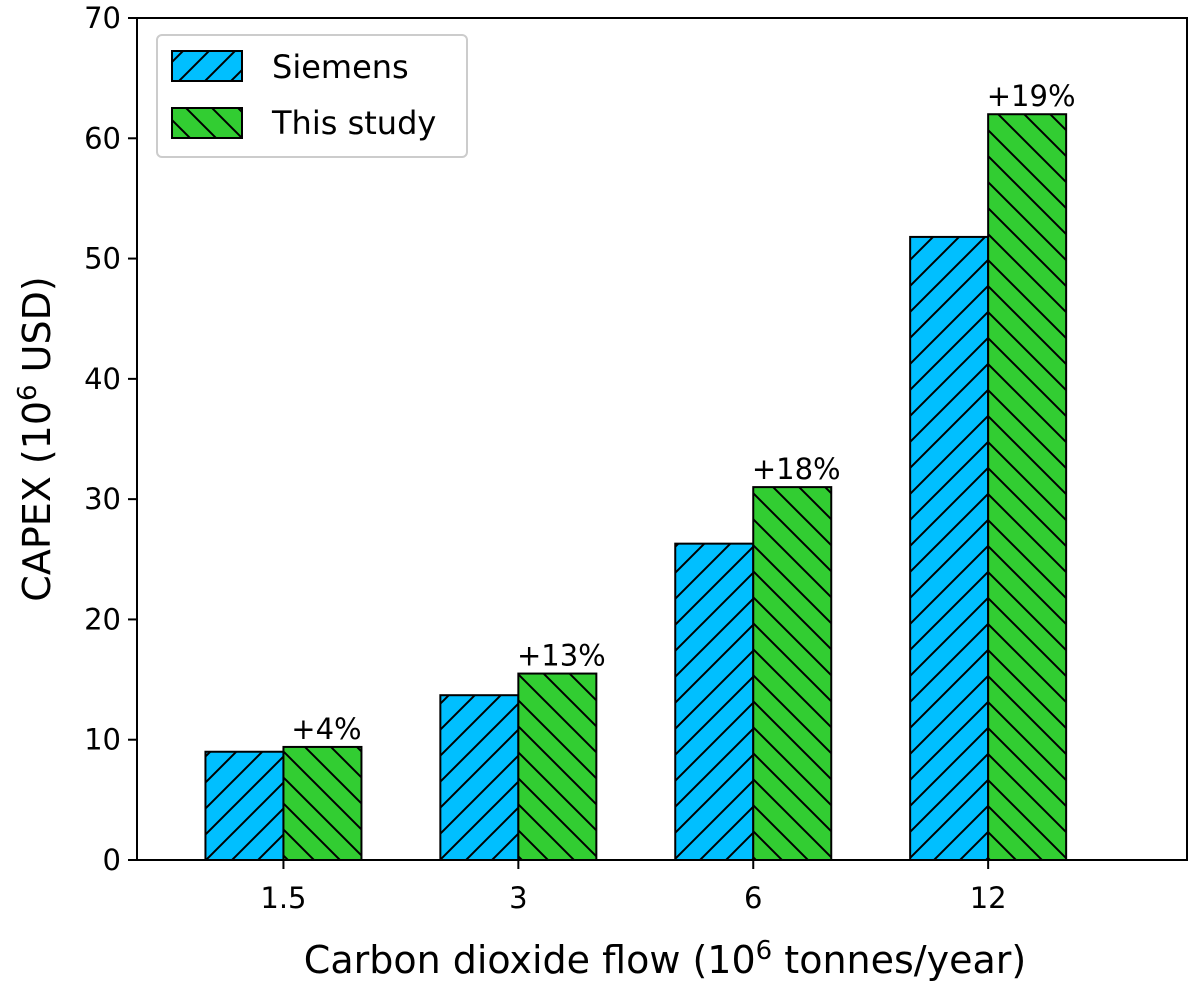 Image resolution: width=1200 pixels, height=984 pixels. I want to click on y-axis-title-superscript: 6, so click(28, 392).